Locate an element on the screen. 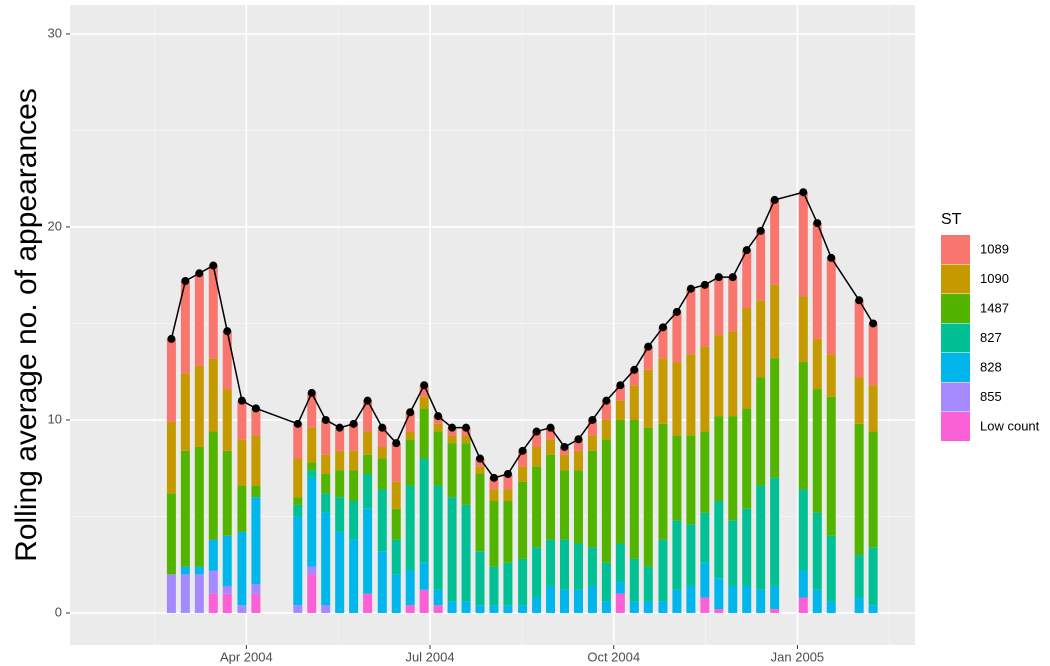 The height and width of the screenshot is (666, 1050). legend-label: 1089 is located at coordinates (994, 248).